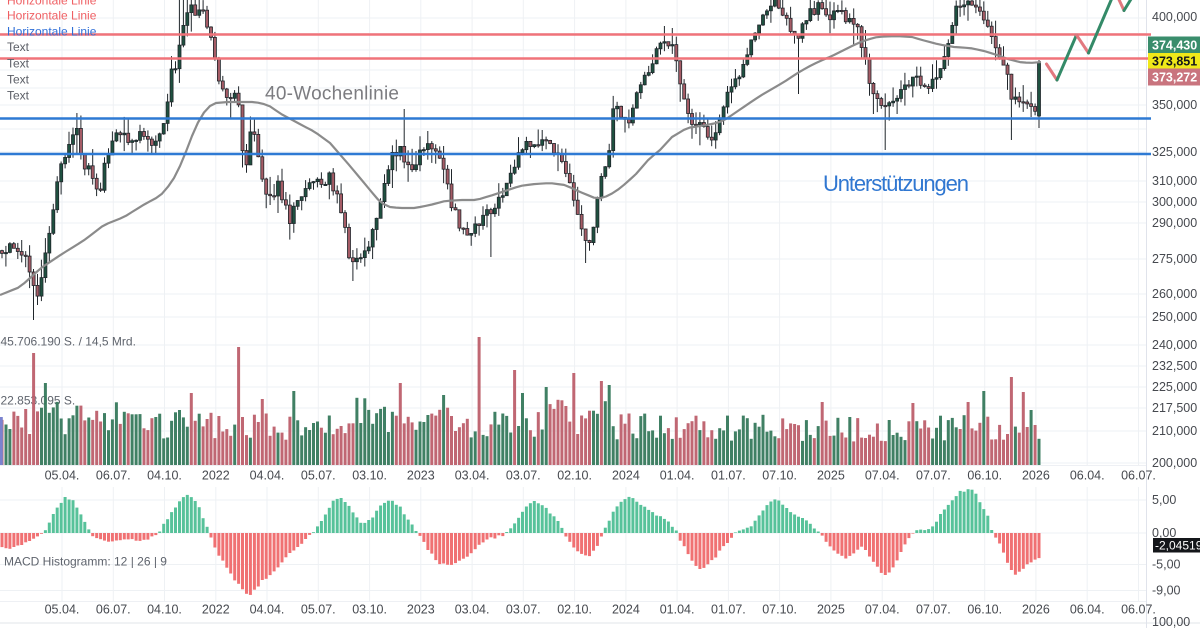 The width and height of the screenshot is (1200, 628). What do you see at coordinates (1174, 408) in the screenshot?
I see `svg-text: 217,500` at bounding box center [1174, 408].